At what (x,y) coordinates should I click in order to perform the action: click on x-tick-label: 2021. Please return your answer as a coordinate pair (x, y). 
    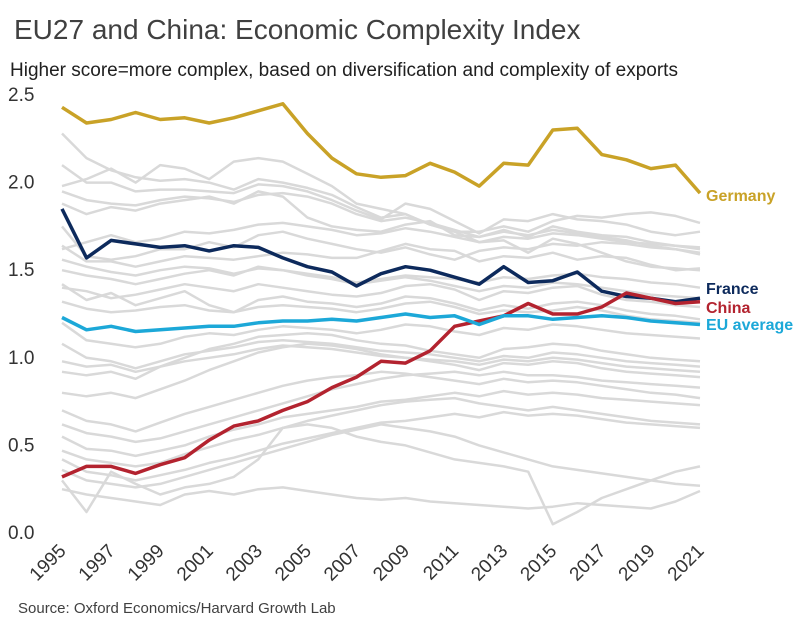
    Looking at the image, I should click on (686, 563).